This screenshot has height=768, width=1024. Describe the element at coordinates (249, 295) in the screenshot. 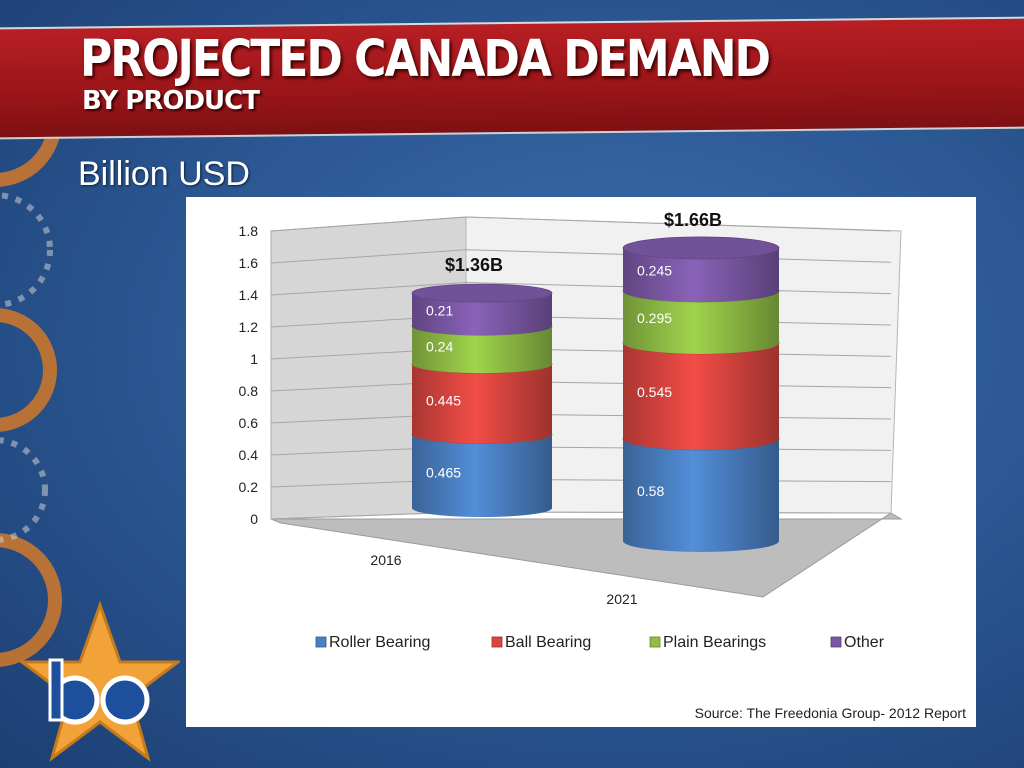

I see `y-tick-label: 1.4` at that location.